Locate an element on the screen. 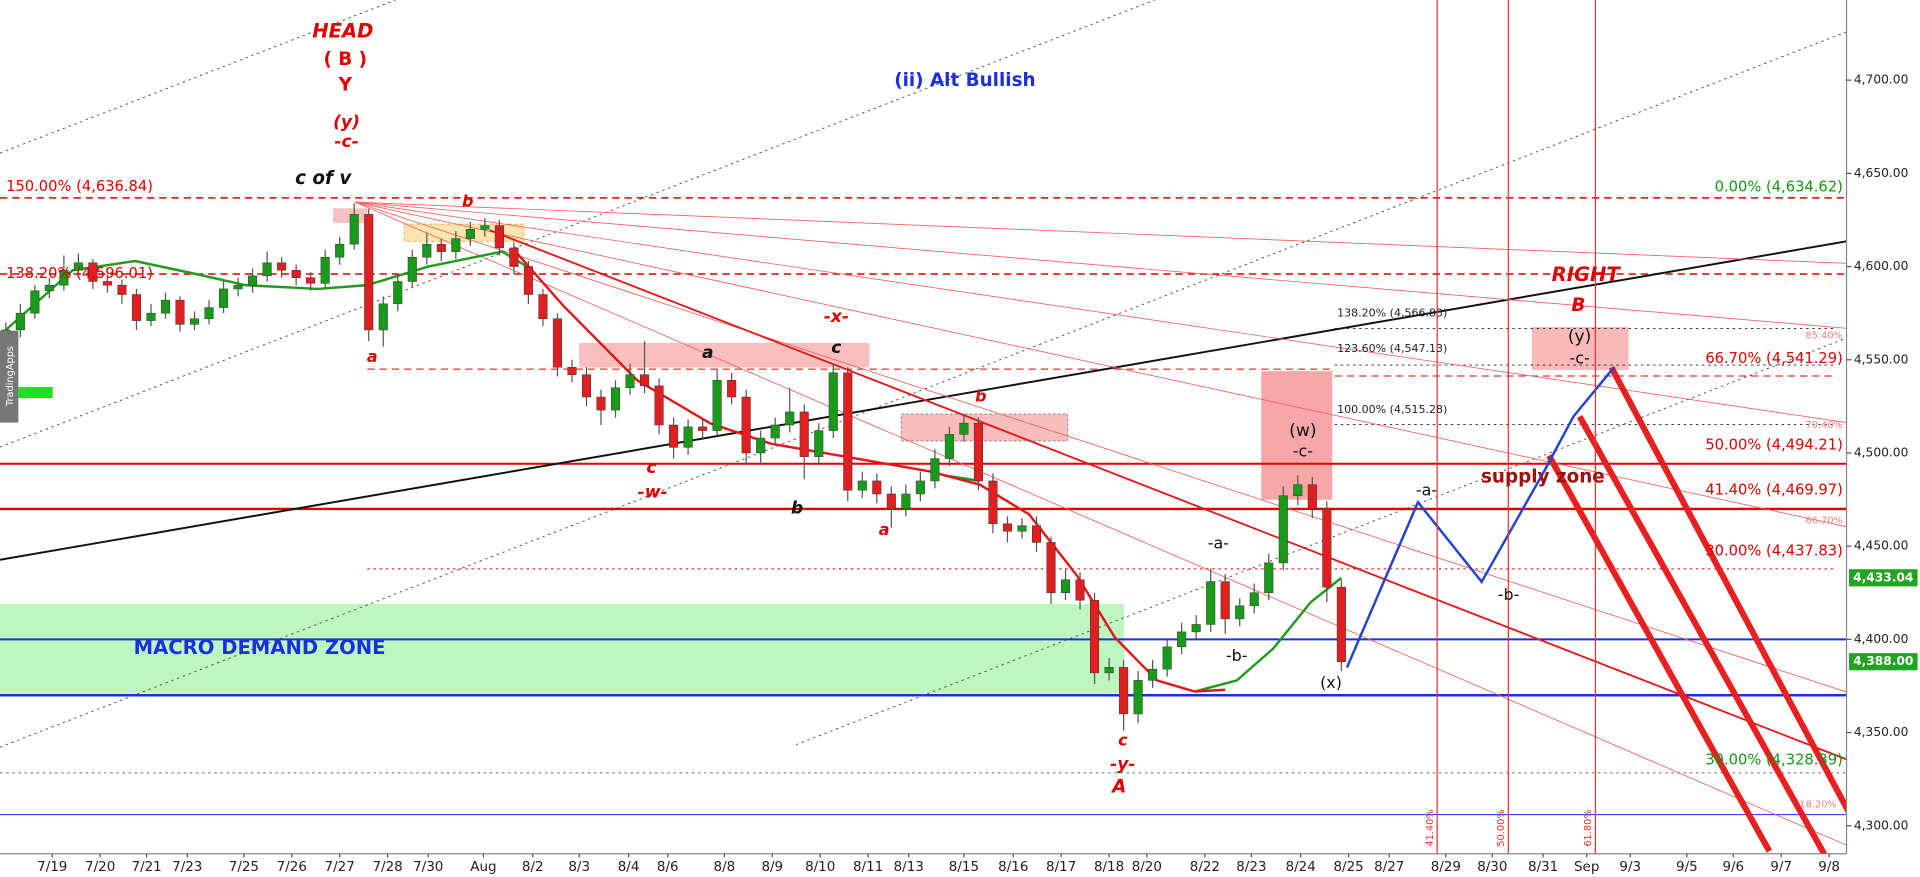 The image size is (1920, 877). level-label: 41.40% (4,469.97) is located at coordinates (1774, 490).